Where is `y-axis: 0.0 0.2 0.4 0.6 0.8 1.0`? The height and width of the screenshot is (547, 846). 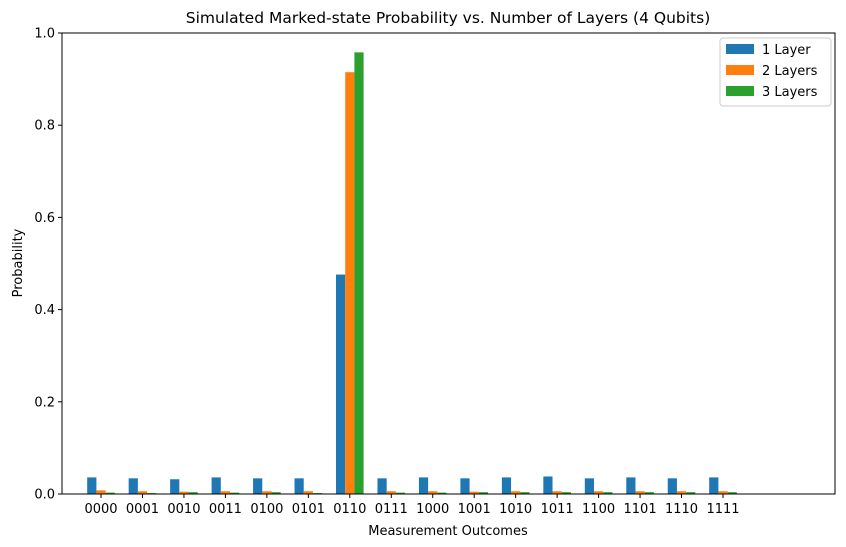 y-axis: 0.0 0.2 0.4 0.6 0.8 1.0 is located at coordinates (48, 265).